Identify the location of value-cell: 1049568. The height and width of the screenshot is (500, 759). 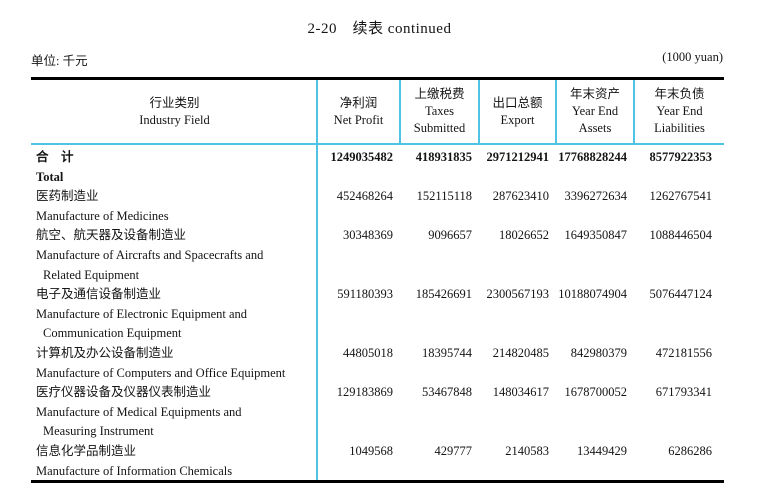
(371, 450).